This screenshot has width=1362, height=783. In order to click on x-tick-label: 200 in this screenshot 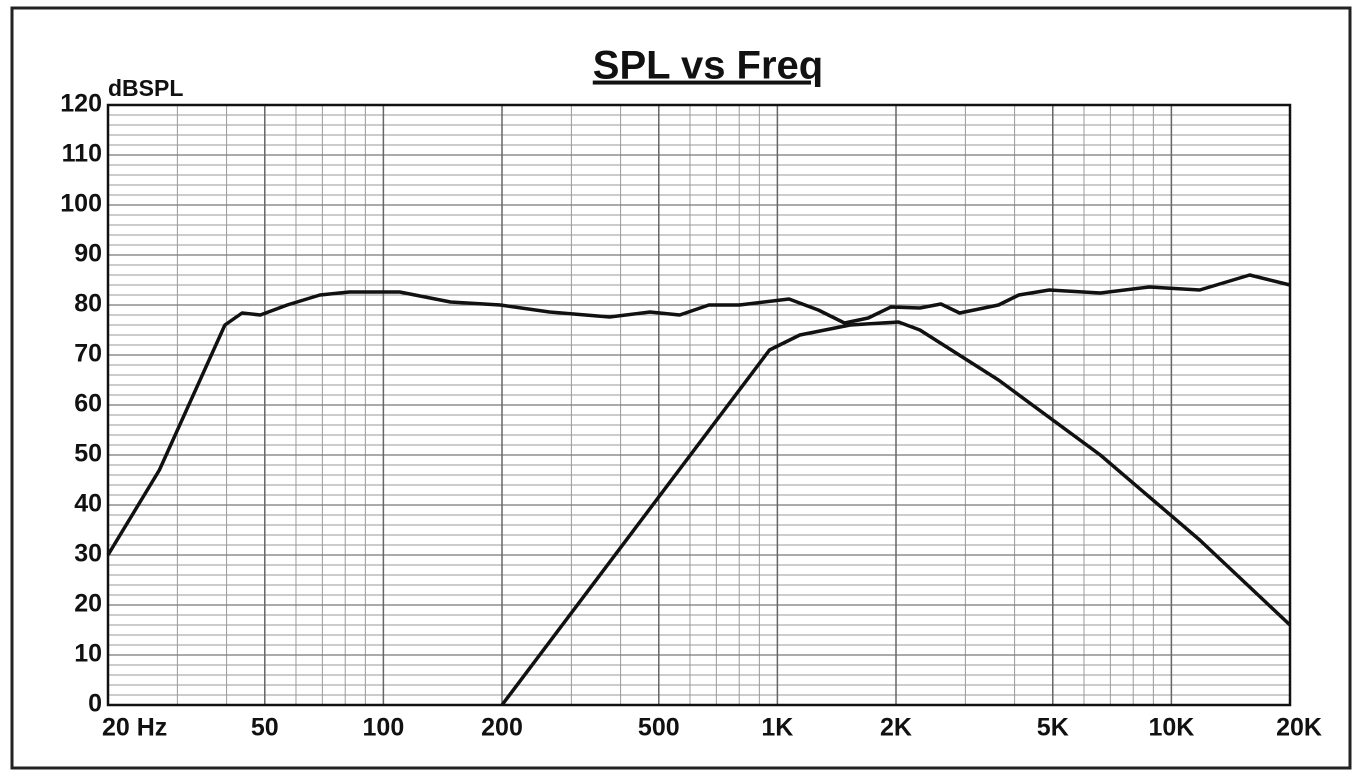, I will do `click(502, 728)`.